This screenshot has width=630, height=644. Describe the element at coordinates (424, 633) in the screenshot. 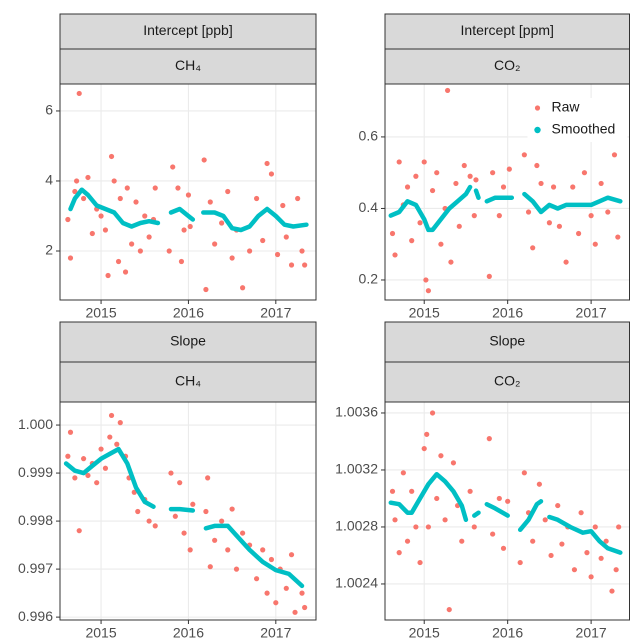

I see `x-tick-label: 2015` at that location.